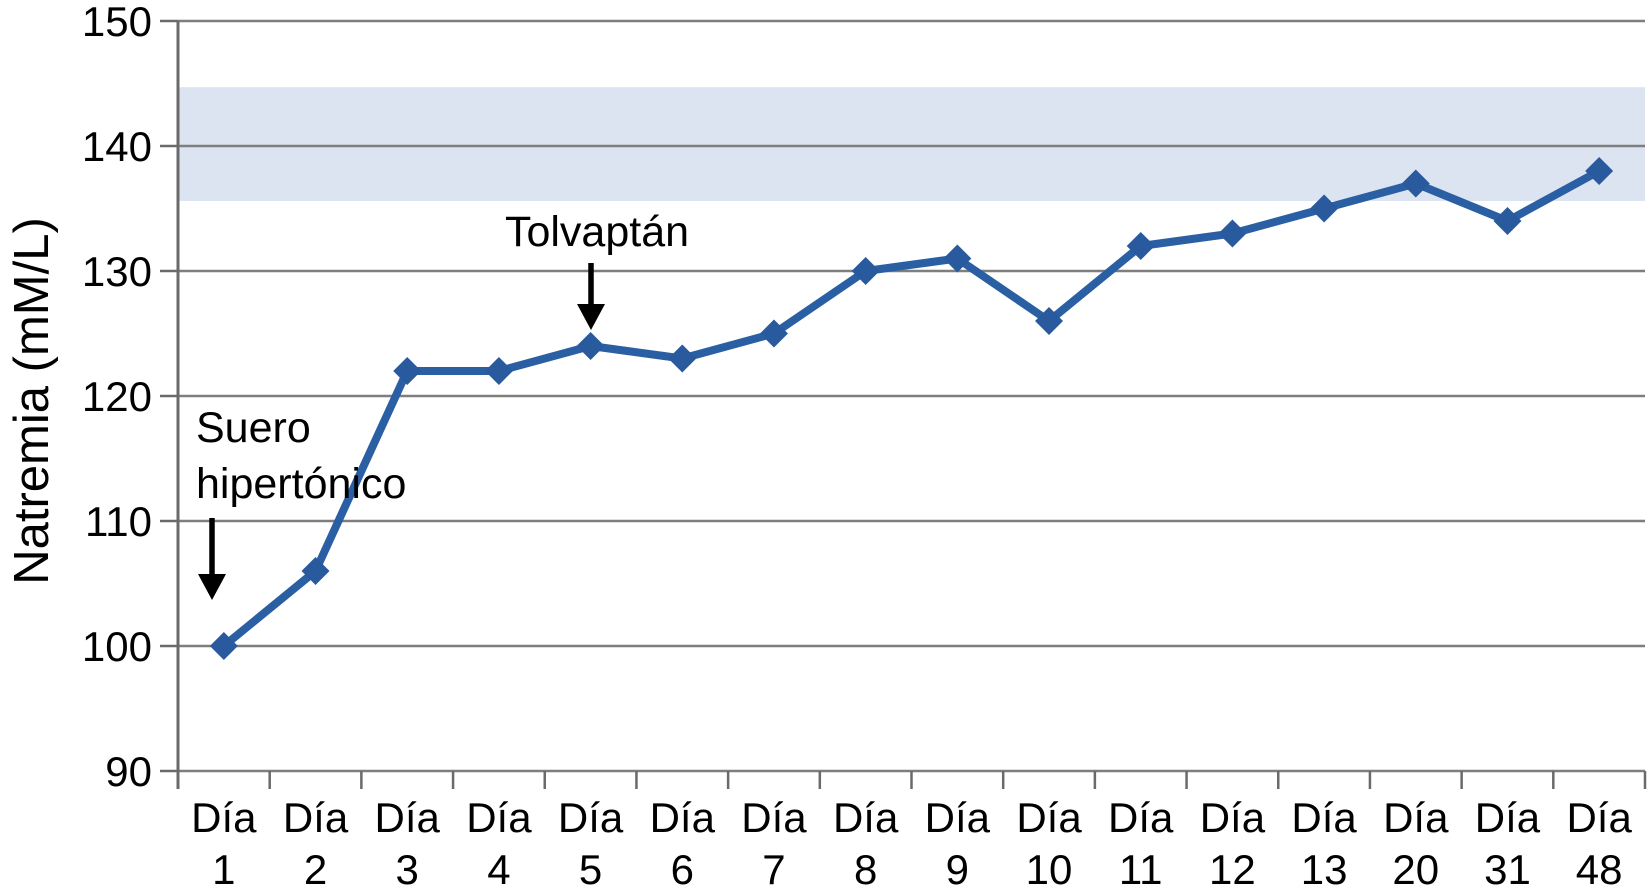 The image size is (1650, 894). I want to click on normal-range-band, so click(911, 144).